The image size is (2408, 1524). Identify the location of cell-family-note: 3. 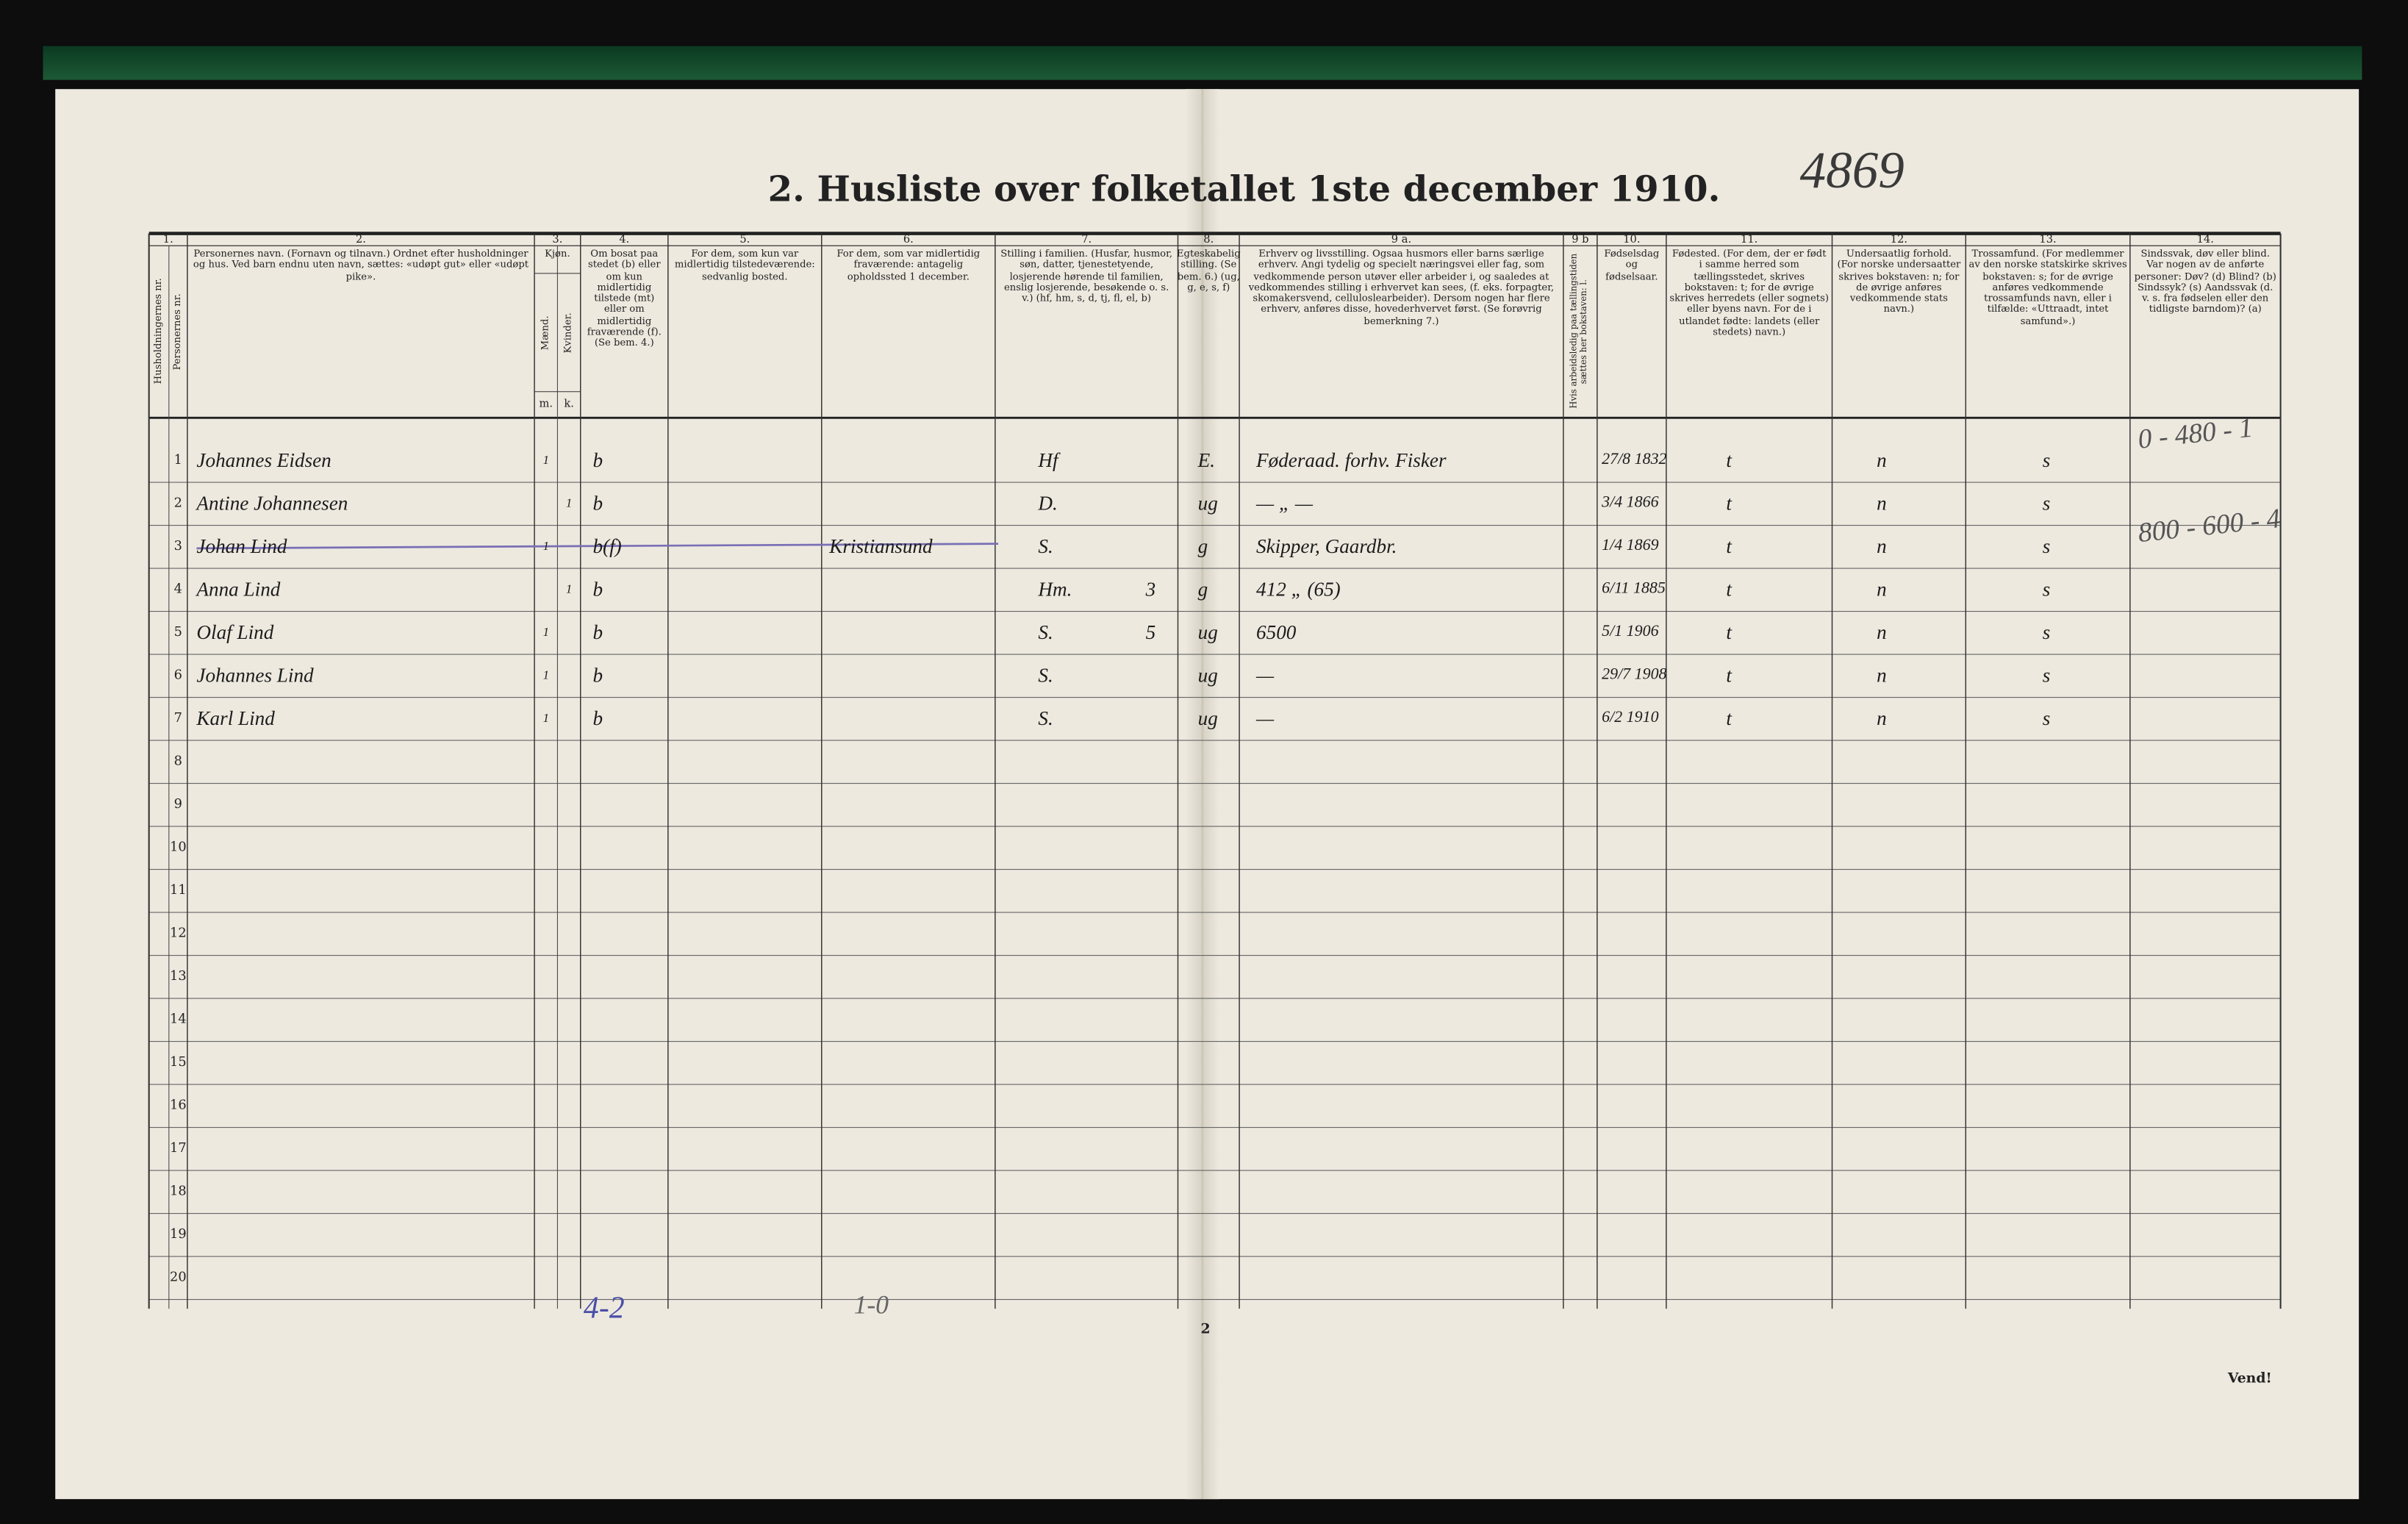
(1150, 589).